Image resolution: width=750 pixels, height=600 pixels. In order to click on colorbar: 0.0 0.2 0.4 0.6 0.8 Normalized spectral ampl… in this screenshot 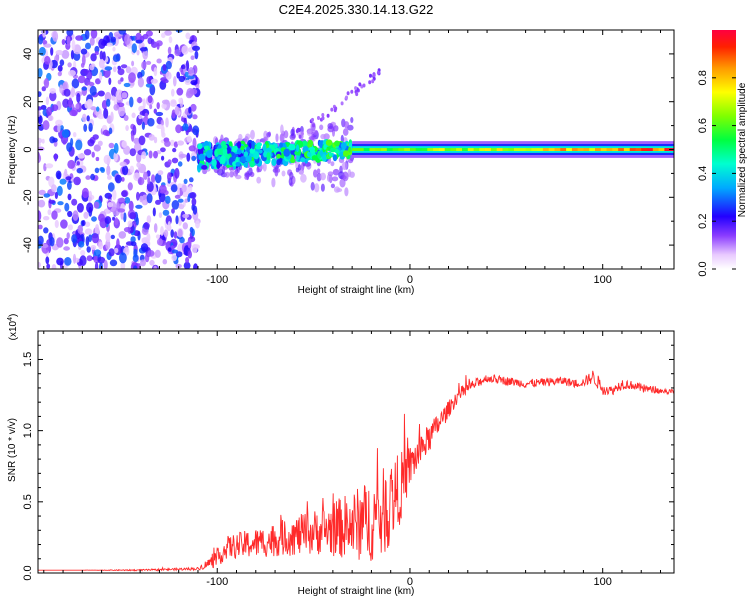, I will do `click(722, 153)`.